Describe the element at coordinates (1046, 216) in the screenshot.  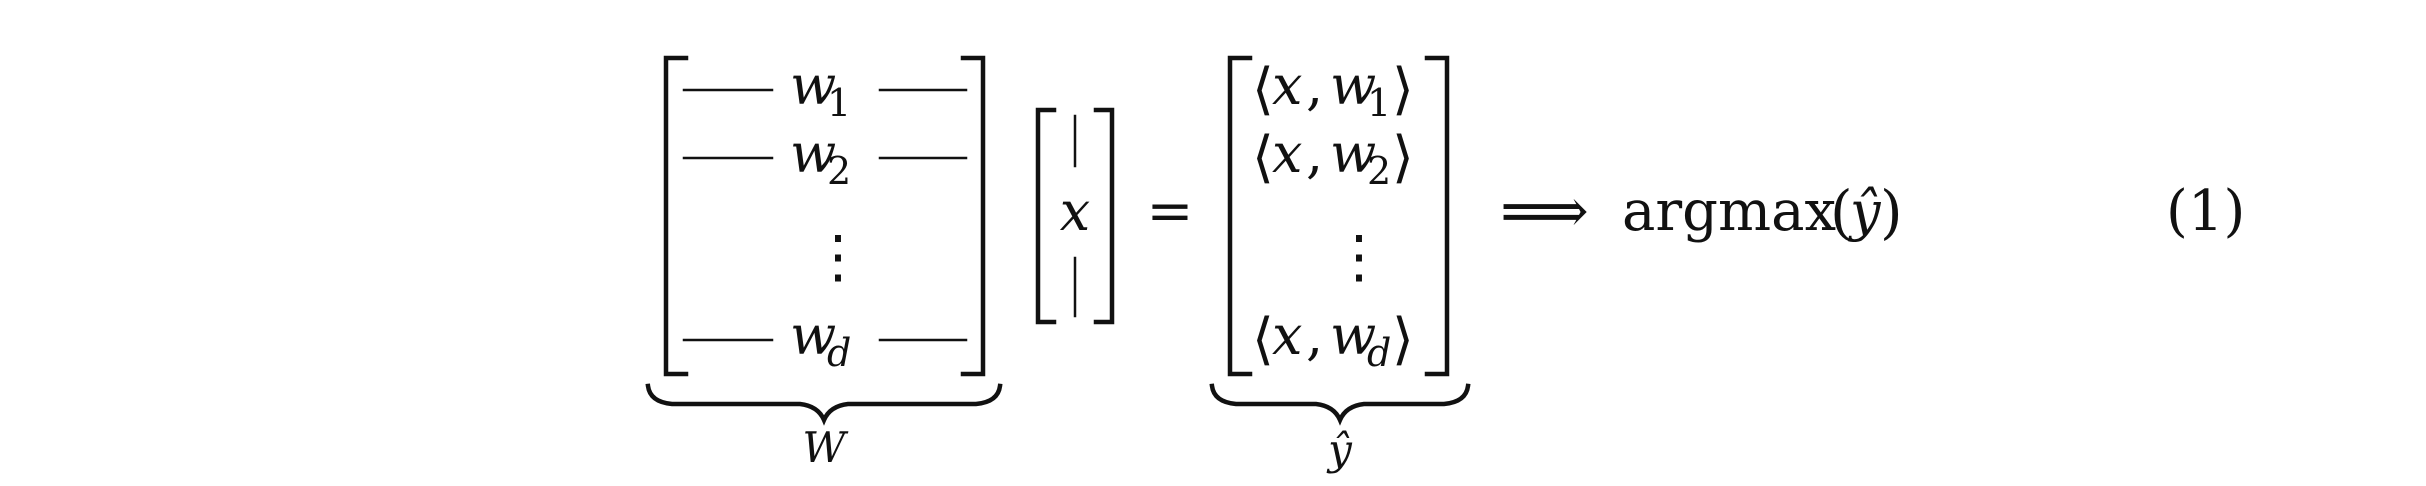
I see `vector-x-left-bracket` at that location.